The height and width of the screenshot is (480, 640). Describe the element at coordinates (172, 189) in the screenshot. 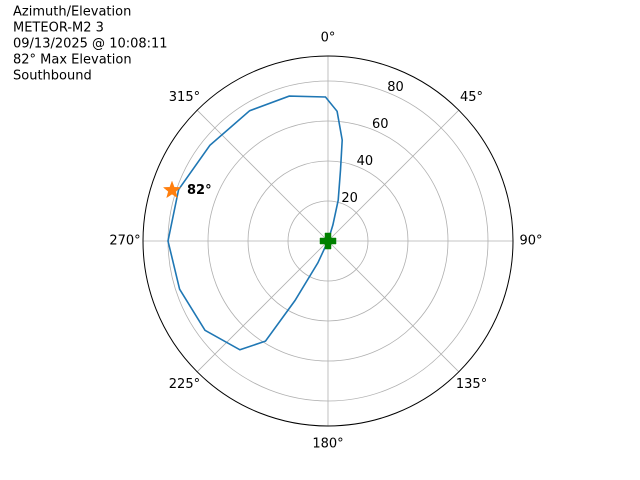

I see `max-elevation-star` at that location.